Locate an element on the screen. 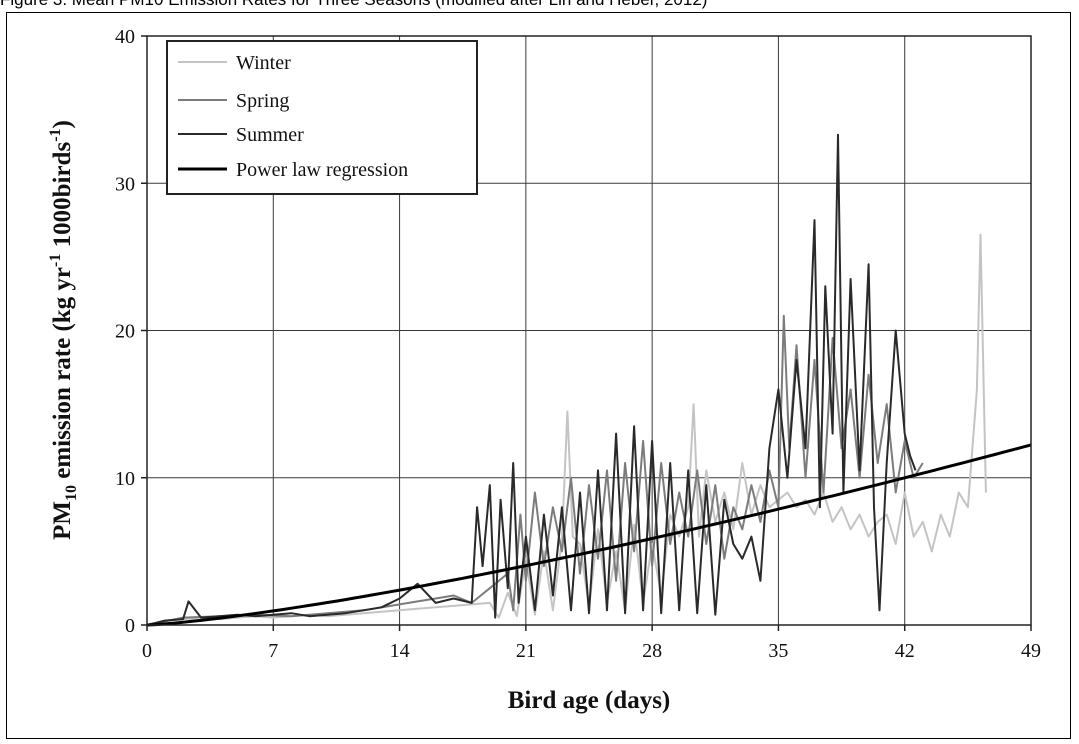 Image resolution: width=1079 pixels, height=744 pixels. y-tick-label: 40 is located at coordinates (125, 37).